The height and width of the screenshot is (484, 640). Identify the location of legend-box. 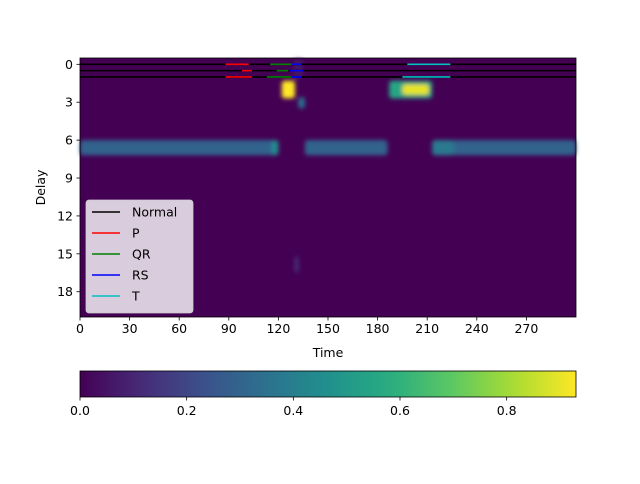
(139, 256).